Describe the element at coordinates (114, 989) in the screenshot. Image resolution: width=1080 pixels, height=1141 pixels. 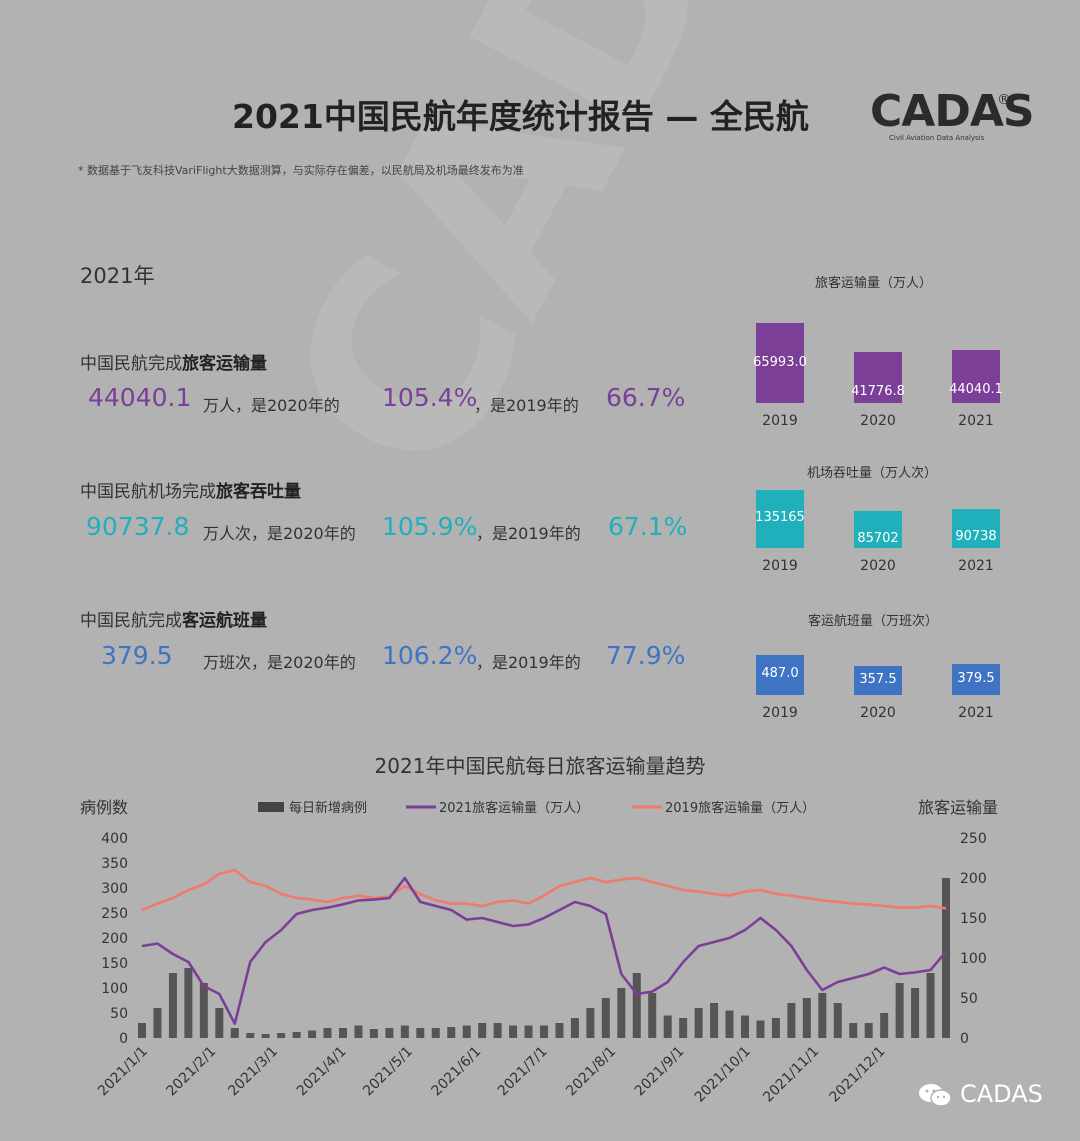
I see `y-tick-left: 100` at that location.